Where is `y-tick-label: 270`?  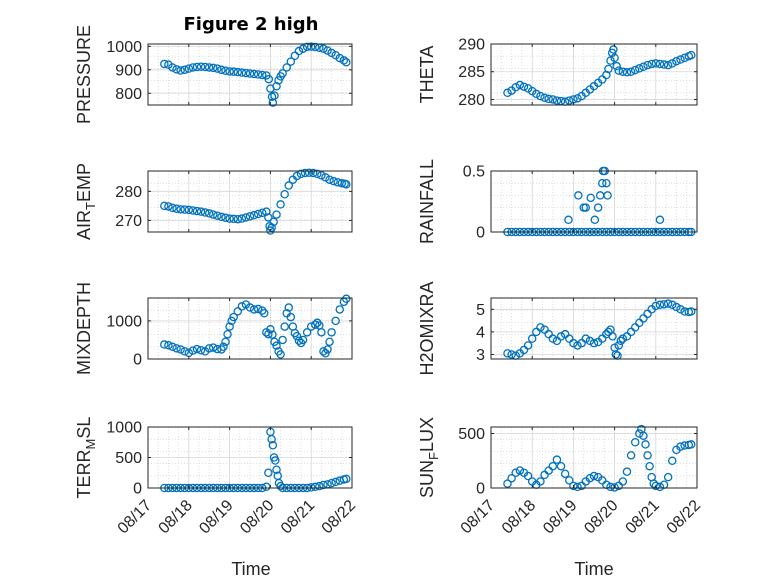
y-tick-label: 270 is located at coordinates (128, 221).